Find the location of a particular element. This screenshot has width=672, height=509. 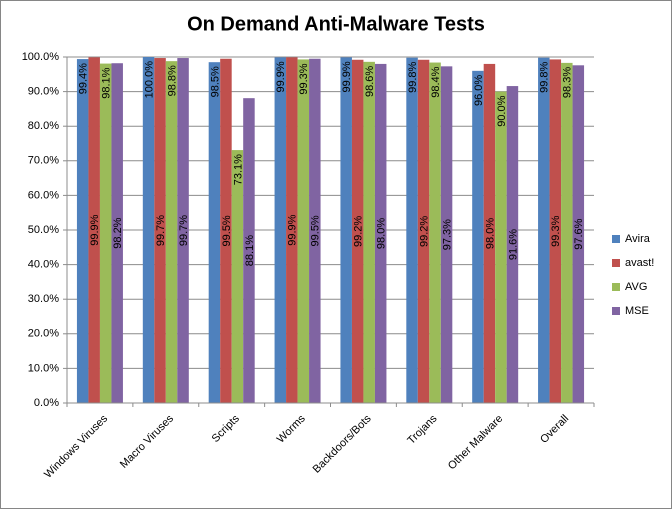

y-tick-label: 100.0% is located at coordinates (41, 57).